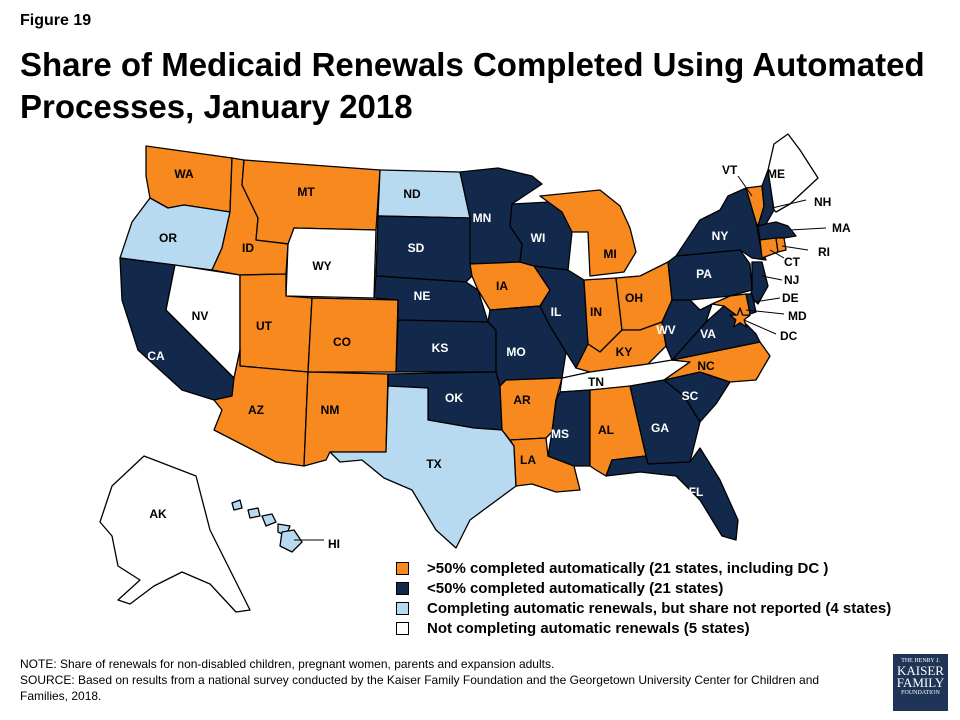 Image resolution: width=960 pixels, height=720 pixels. Describe the element at coordinates (790, 298) in the screenshot. I see `label-DE: DE` at that location.